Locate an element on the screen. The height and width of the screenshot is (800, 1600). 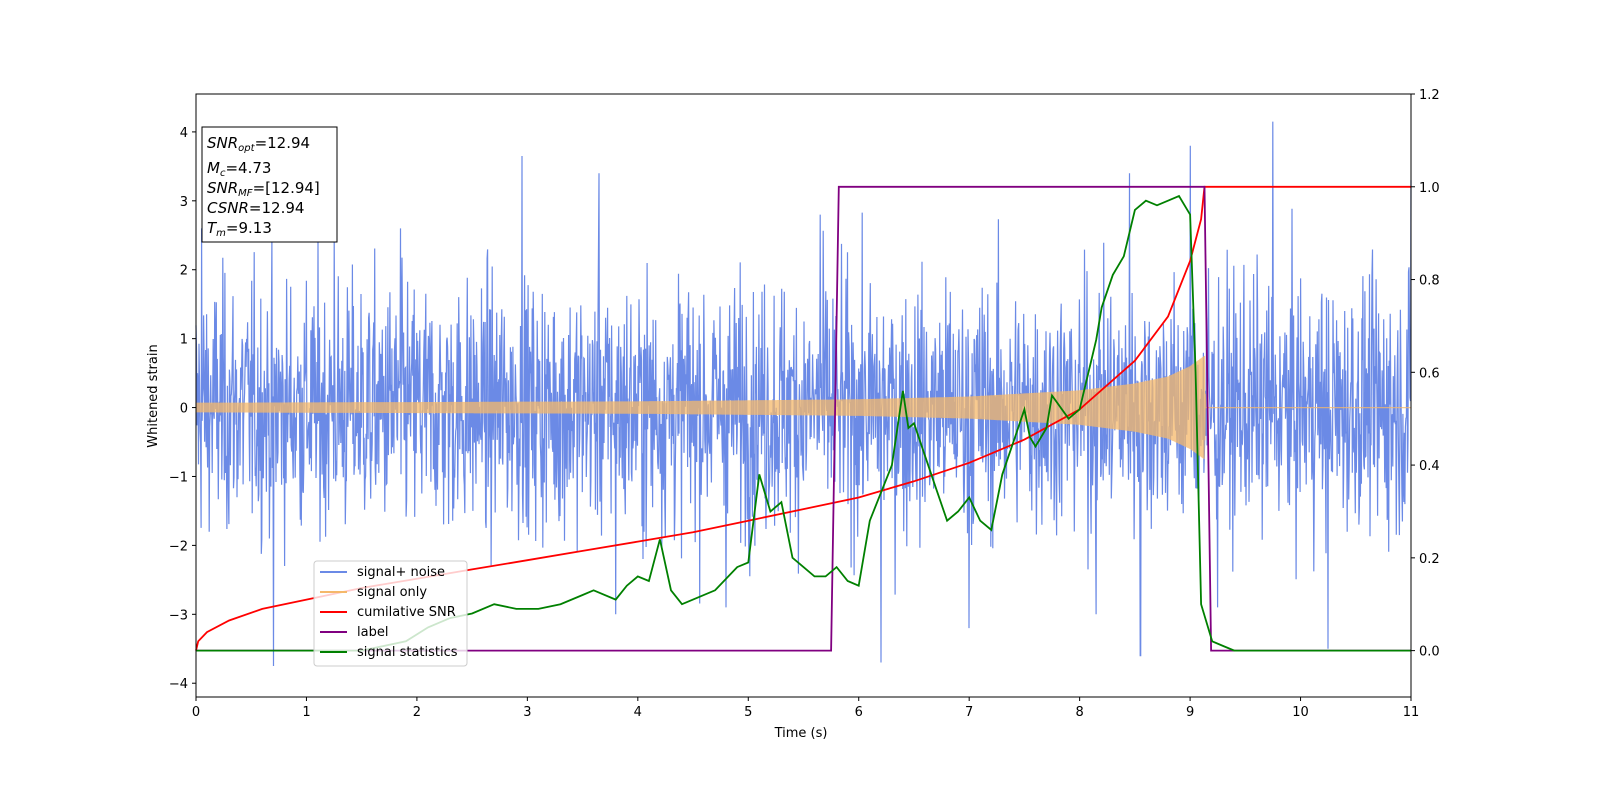
x-tick-label: 11 is located at coordinates (1411, 712).